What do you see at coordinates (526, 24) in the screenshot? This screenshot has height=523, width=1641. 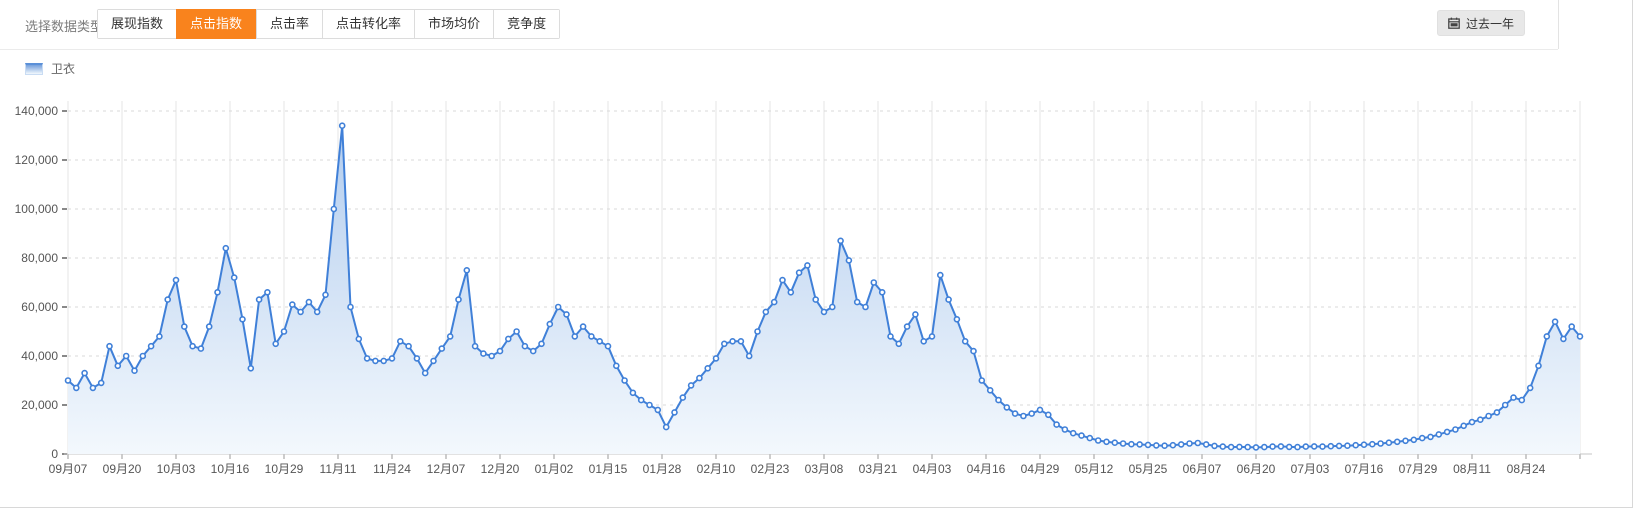 I see `tab-competition: 竞争度` at bounding box center [526, 24].